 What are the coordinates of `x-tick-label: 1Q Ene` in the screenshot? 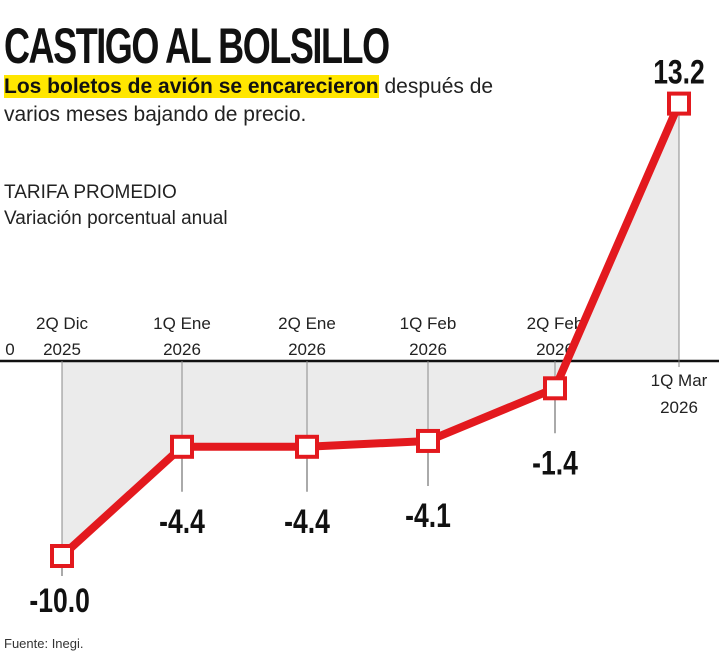 It's located at (182, 323).